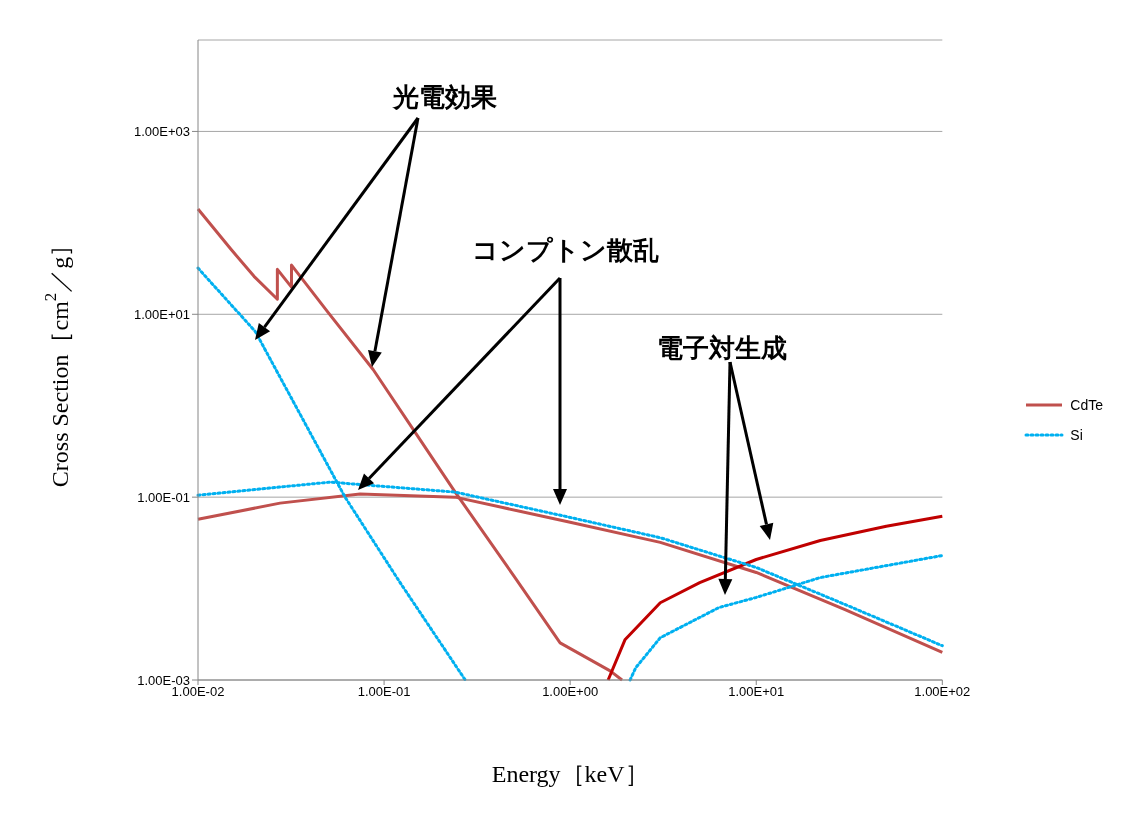  I want to click on x-tick-label: 1.00E+00, so click(570, 692).